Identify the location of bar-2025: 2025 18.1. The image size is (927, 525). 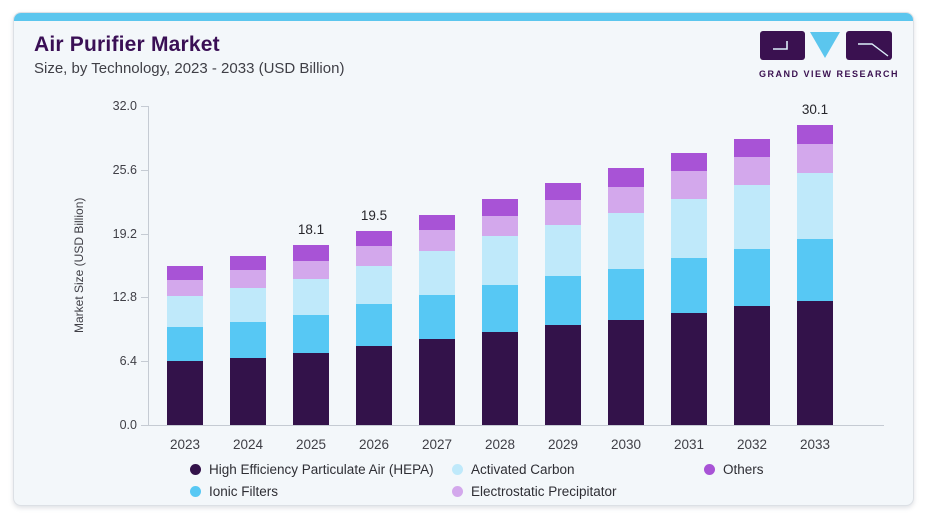
(311, 337).